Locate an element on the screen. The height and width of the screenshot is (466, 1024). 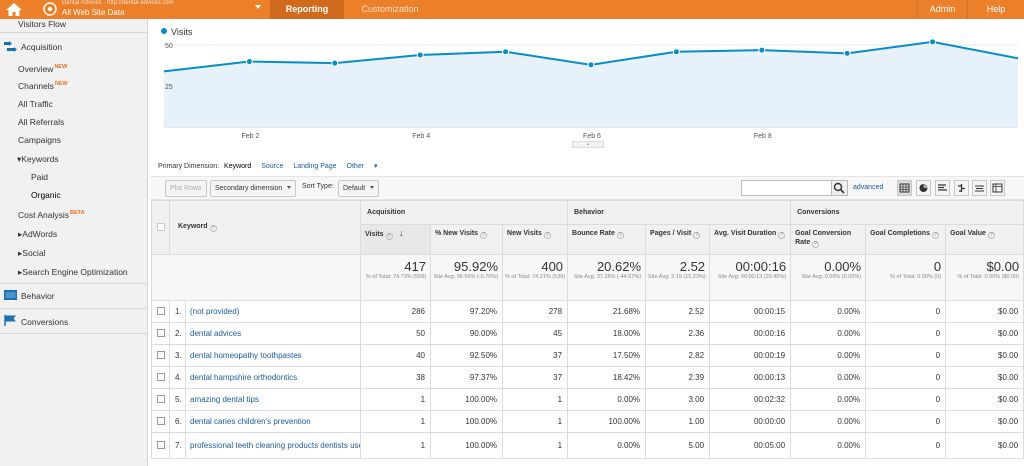
keyword-link: dental caries children's prevention is located at coordinates (273, 421).